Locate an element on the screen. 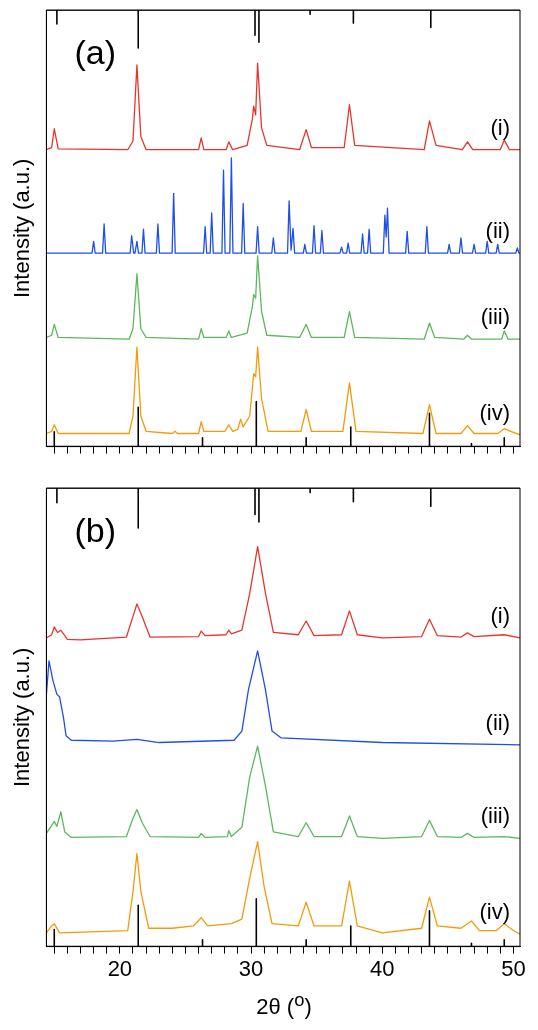 This screenshot has width=538, height=1030. x-tick-label: 40 is located at coordinates (382, 968).